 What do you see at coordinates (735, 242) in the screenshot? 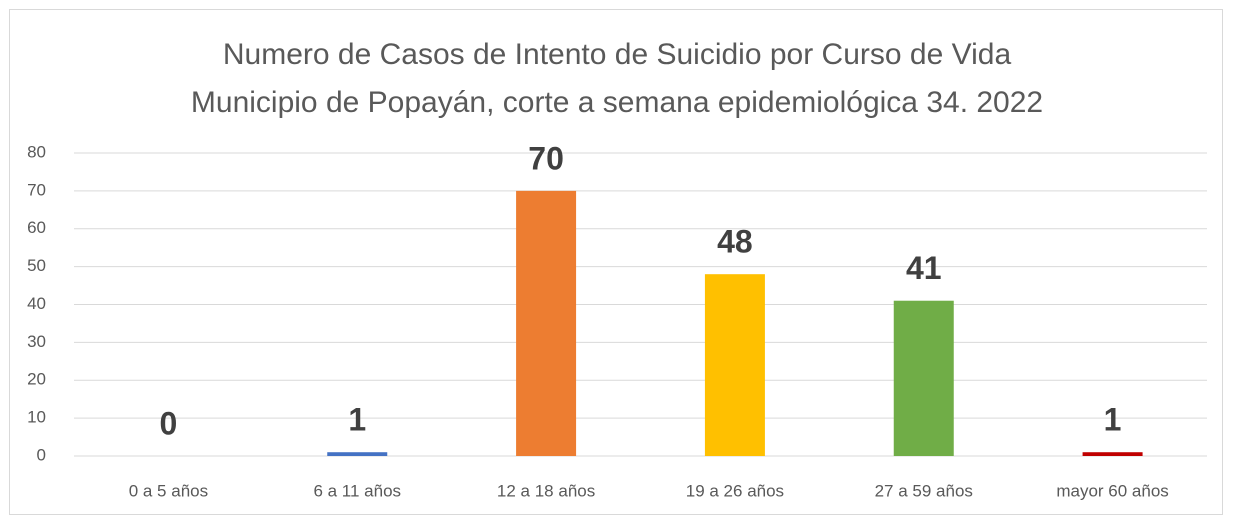
I see `data-label: 48` at bounding box center [735, 242].